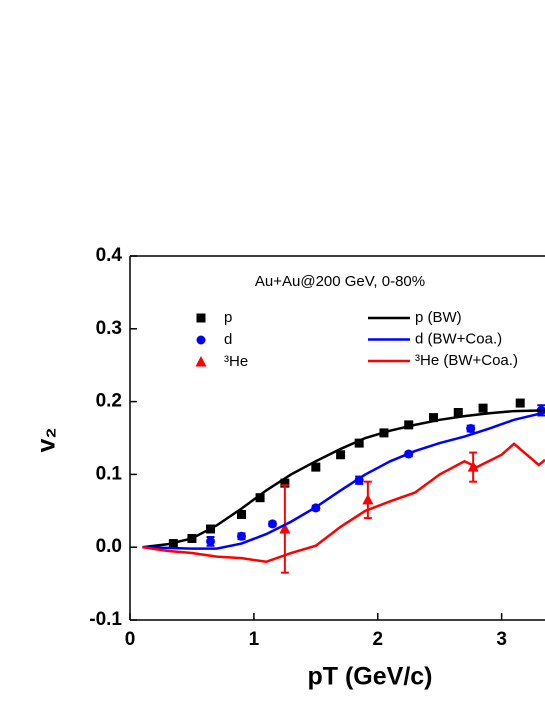  What do you see at coordinates (466, 360) in the screenshot?
I see `legend-label: ³He (BW+Coa.)` at bounding box center [466, 360].